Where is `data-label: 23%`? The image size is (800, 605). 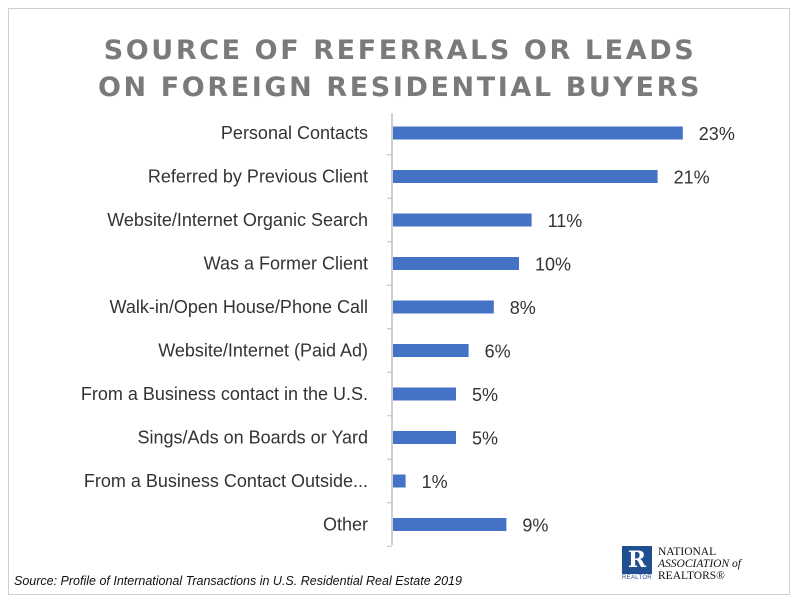 data-label: 23% is located at coordinates (717, 134).